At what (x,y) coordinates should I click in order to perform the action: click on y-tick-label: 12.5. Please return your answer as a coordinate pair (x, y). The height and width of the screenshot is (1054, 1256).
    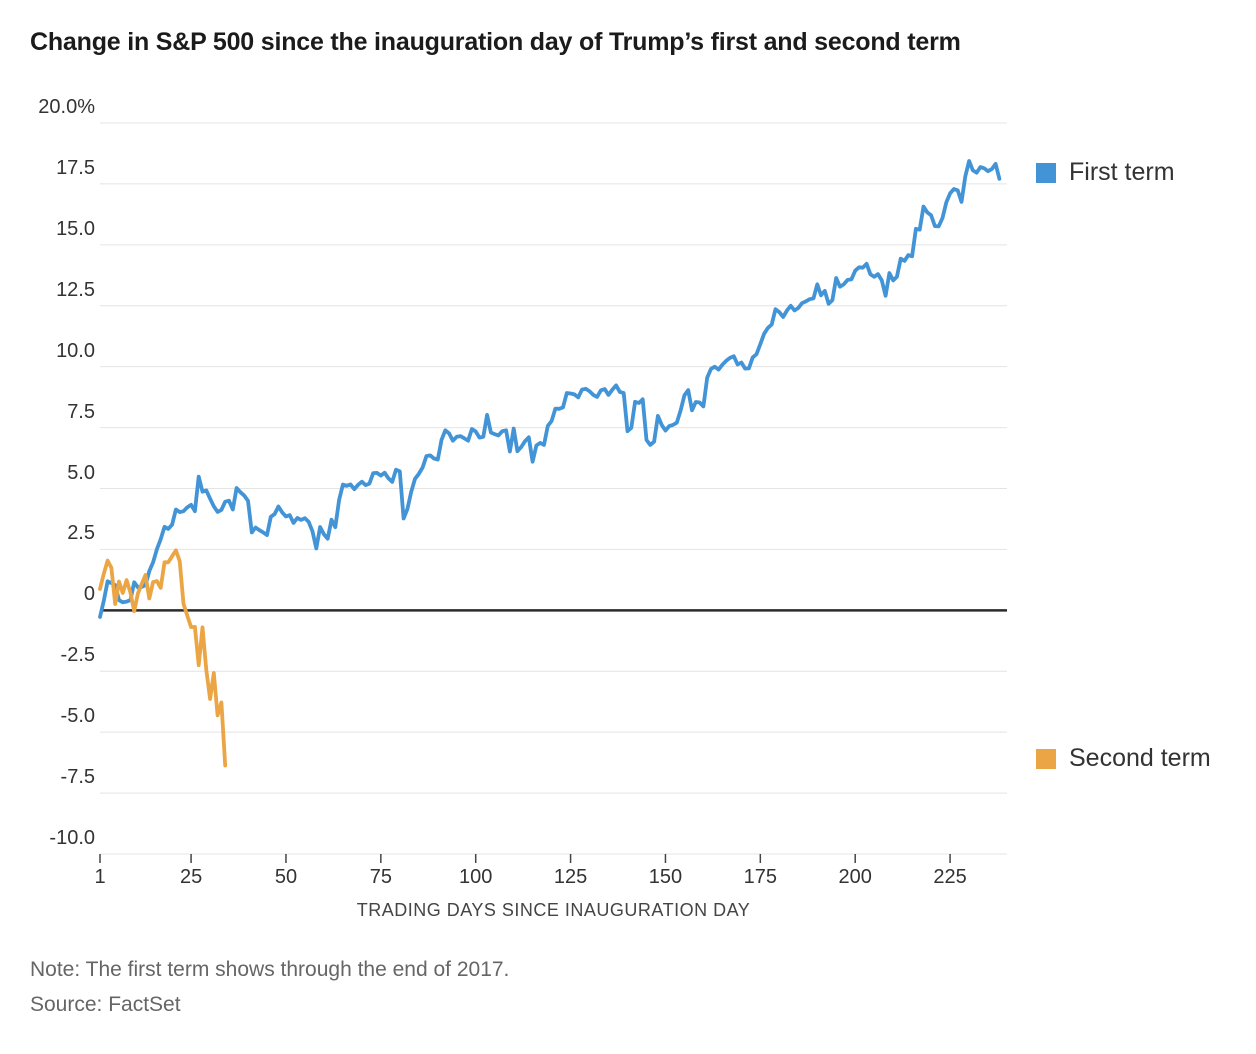
    Looking at the image, I should click on (75, 289).